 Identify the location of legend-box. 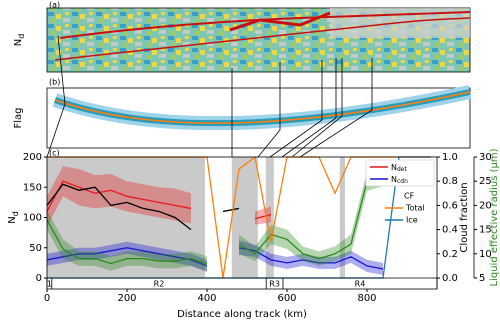
(400, 173).